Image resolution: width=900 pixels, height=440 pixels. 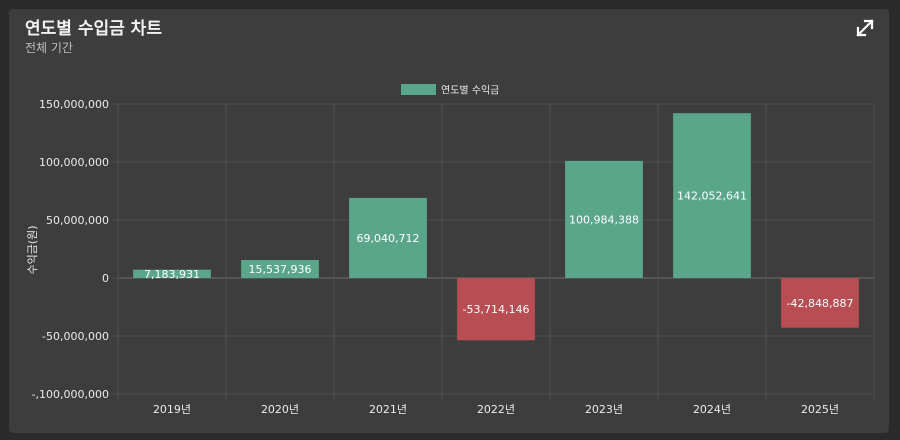 I want to click on expand-icon-glyph, so click(x=865, y=28).